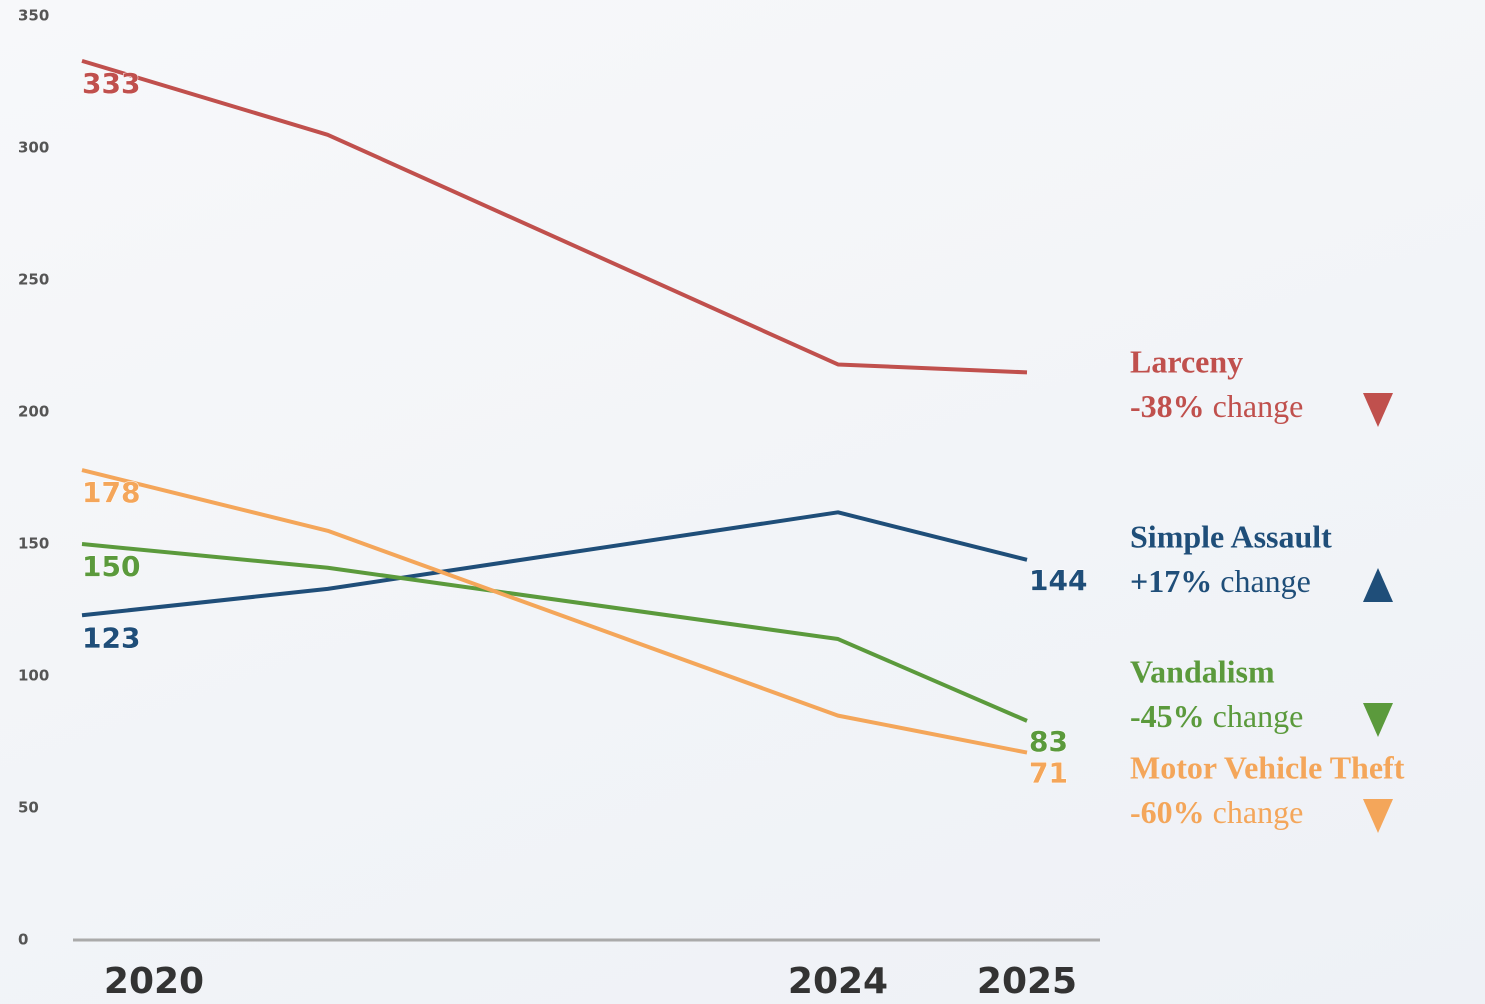  I want to click on y-tick-label: 300, so click(33, 148).